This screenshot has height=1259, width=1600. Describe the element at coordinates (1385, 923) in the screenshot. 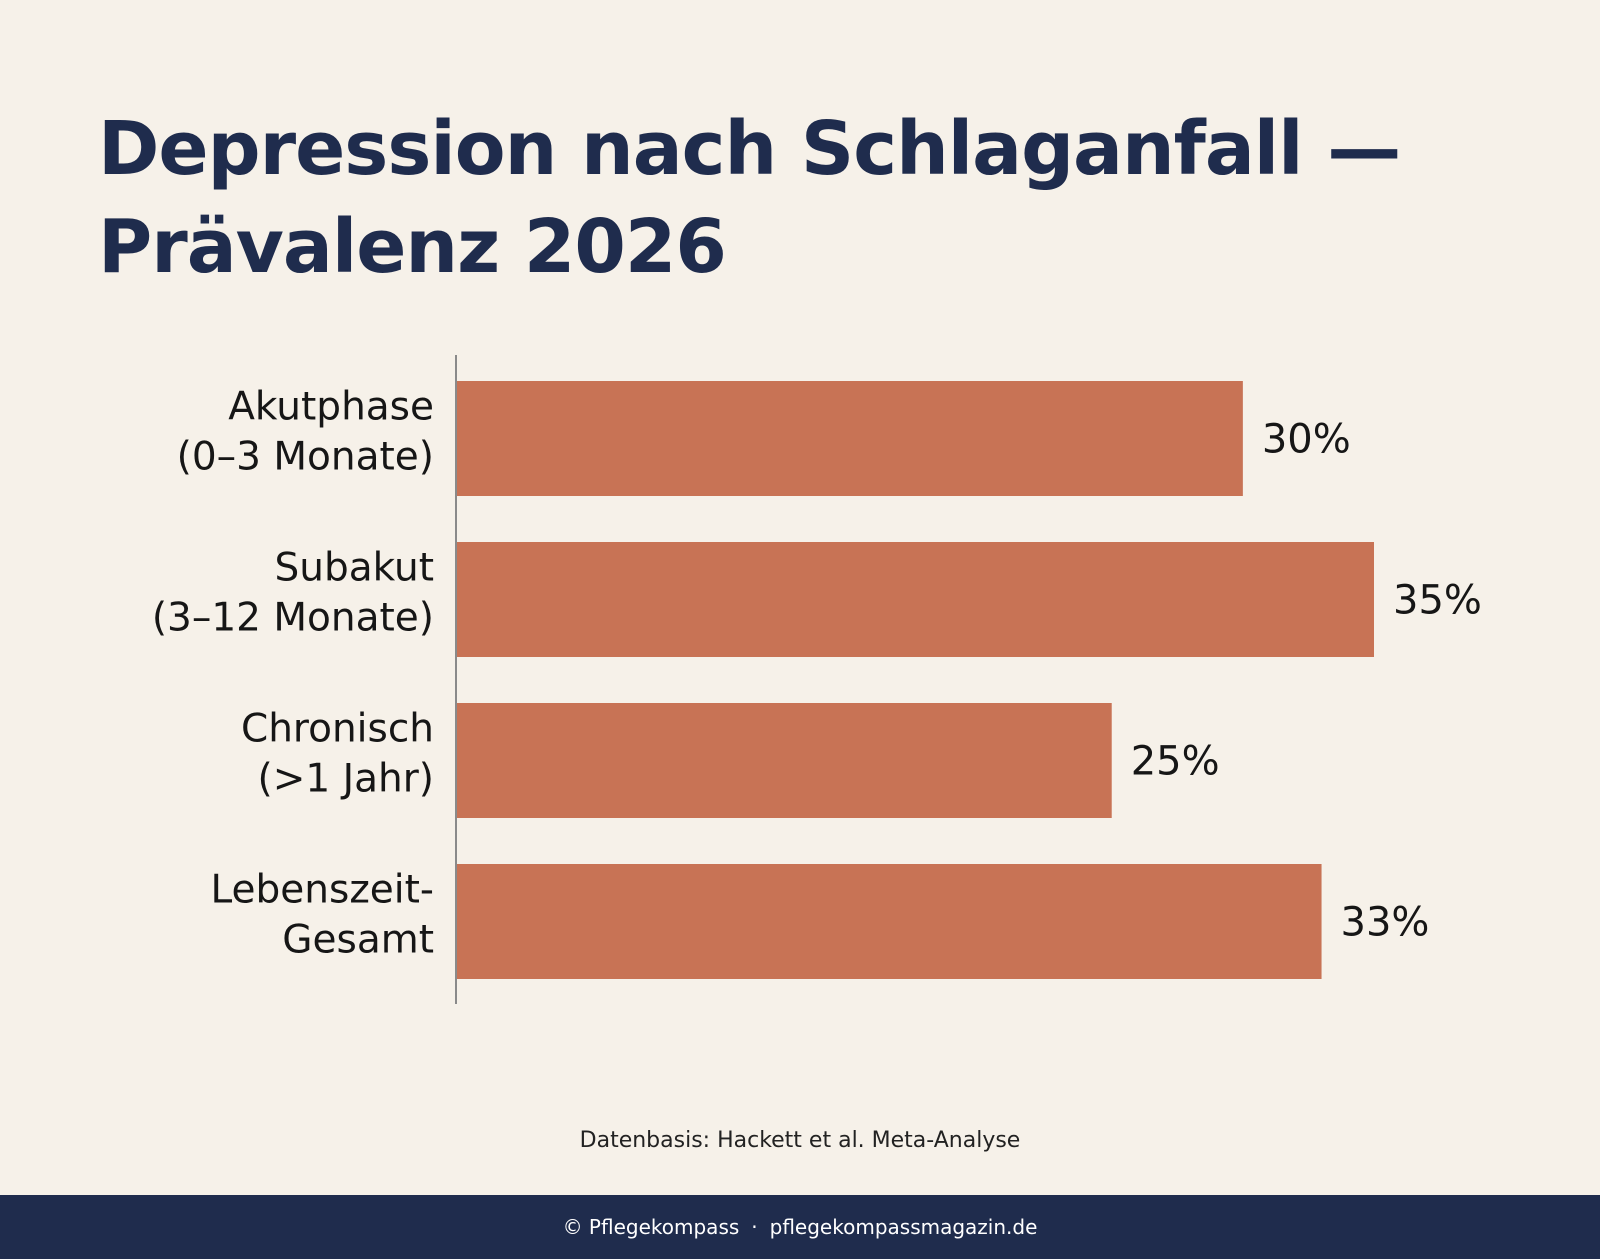

I see `value-label-3: 33%` at that location.